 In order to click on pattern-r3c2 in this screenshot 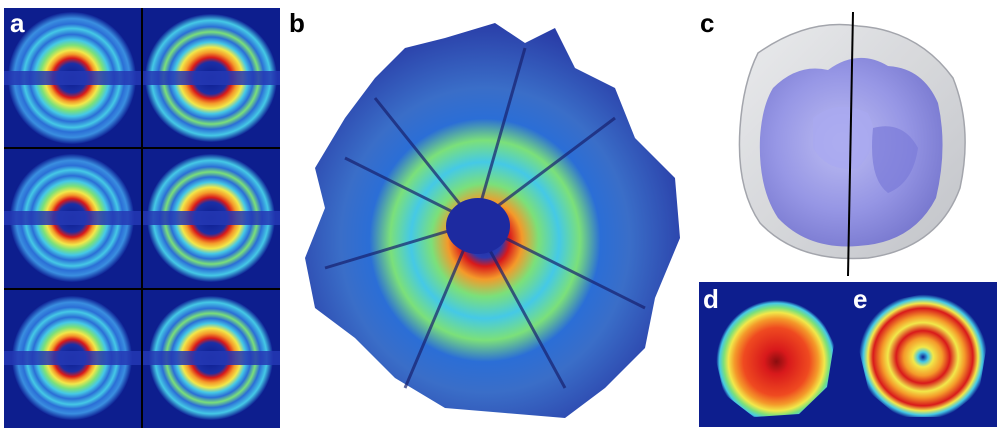, I will do `click(211, 359)`.